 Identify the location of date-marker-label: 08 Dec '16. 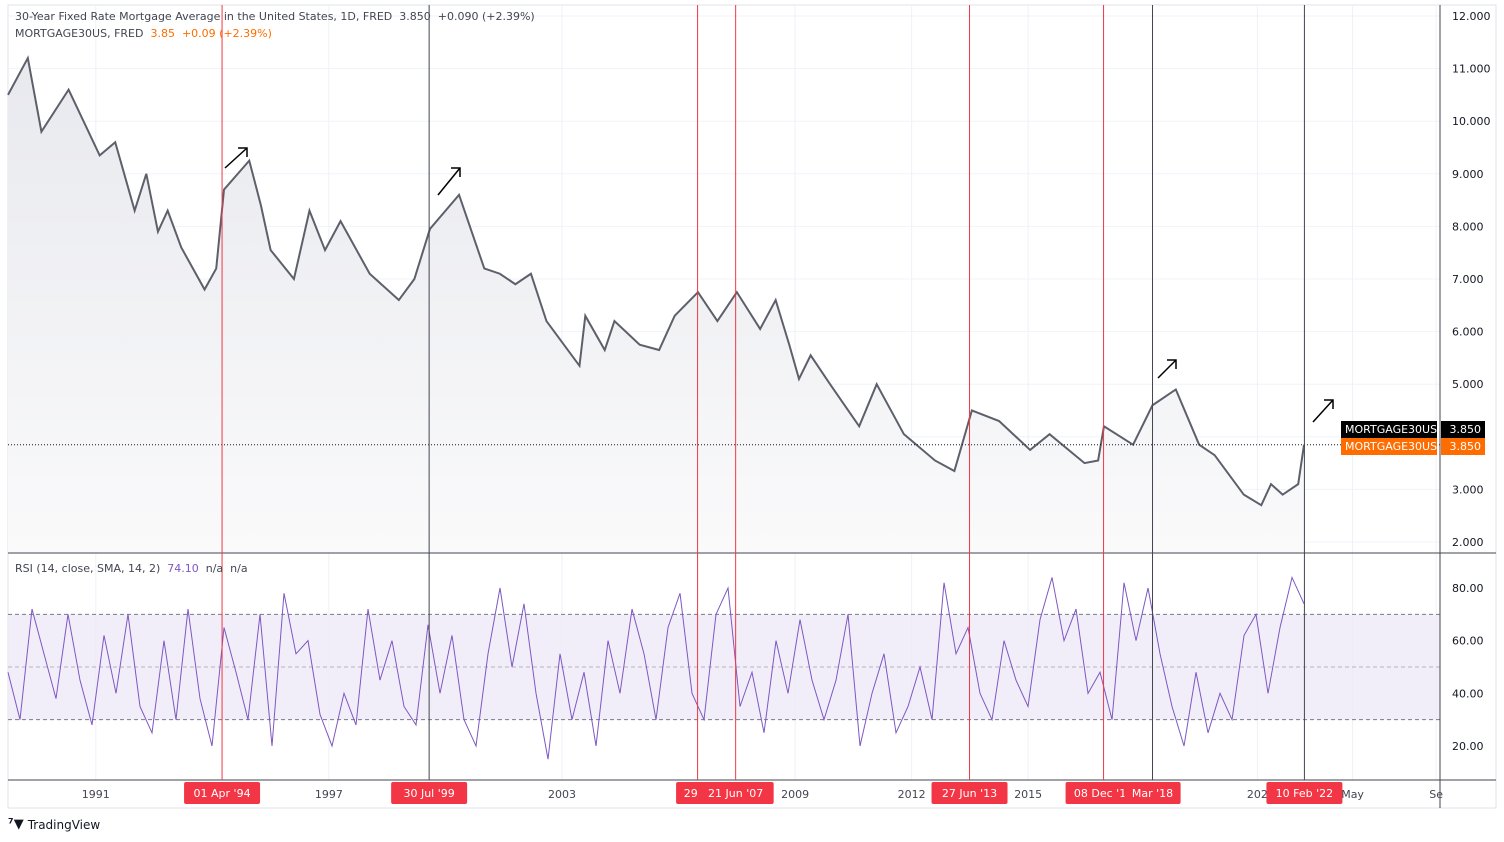
(1103, 793).